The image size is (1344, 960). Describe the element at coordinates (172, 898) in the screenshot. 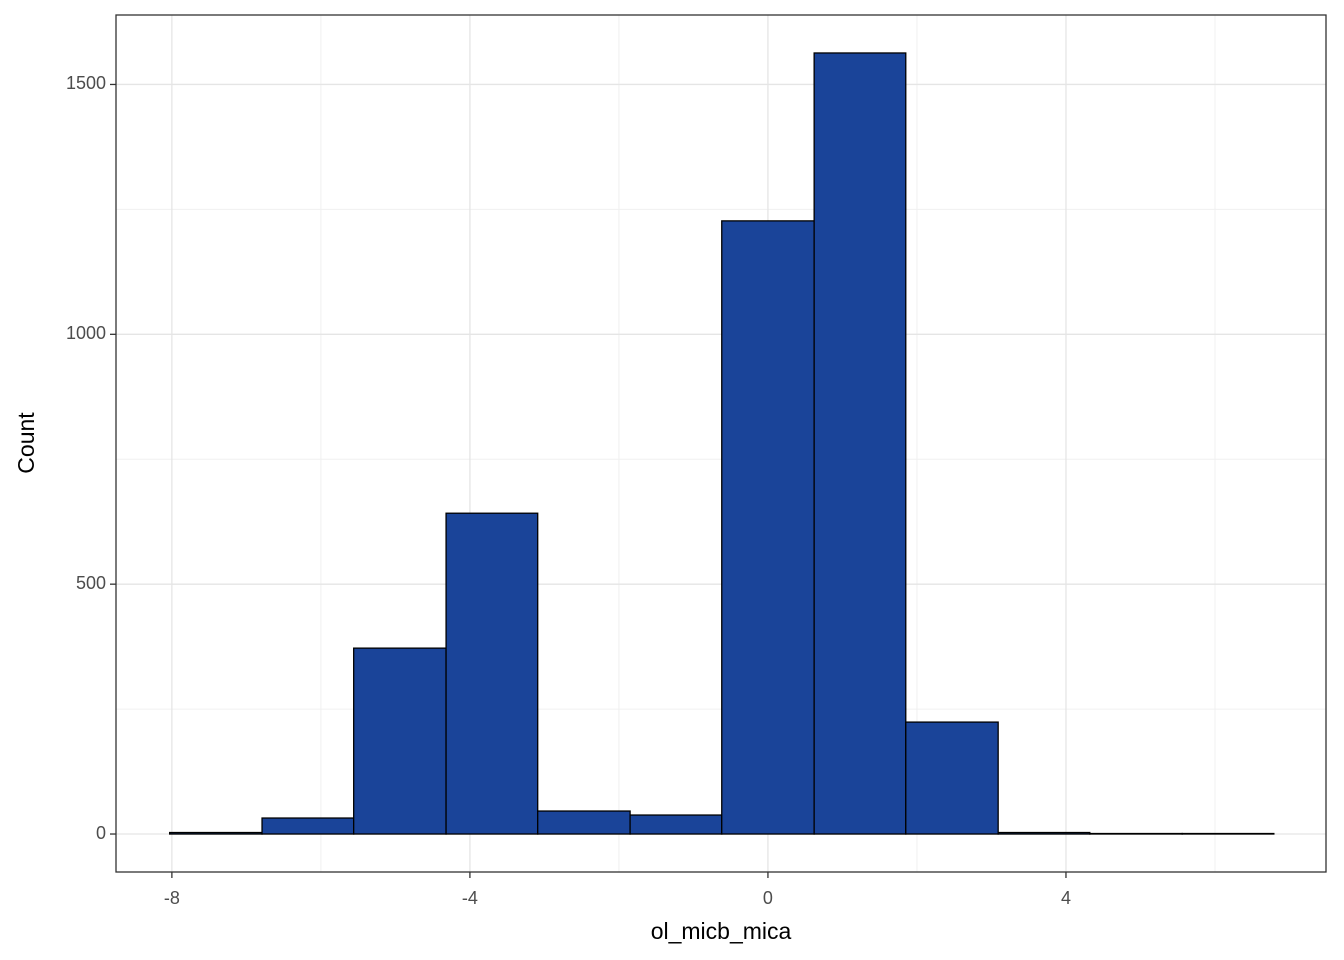

I see `x-tick-label: -8` at that location.